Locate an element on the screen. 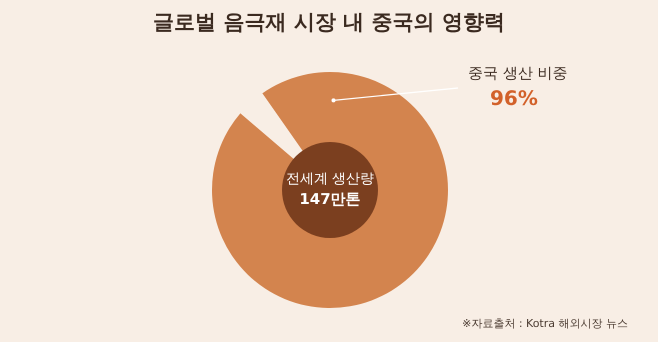 The image size is (658, 342). chart-title: 글로벌 음극재 시장 내 중국의 영향력 is located at coordinates (329, 22).